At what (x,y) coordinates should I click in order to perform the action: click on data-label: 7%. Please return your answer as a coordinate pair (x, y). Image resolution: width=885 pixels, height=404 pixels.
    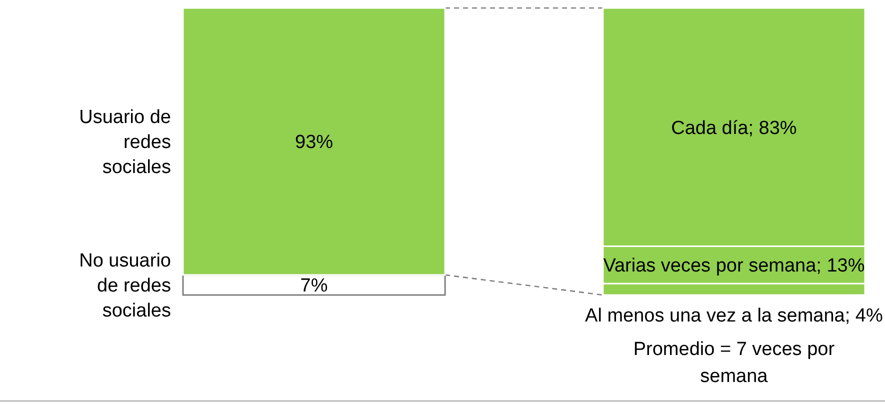
    Looking at the image, I should click on (314, 286).